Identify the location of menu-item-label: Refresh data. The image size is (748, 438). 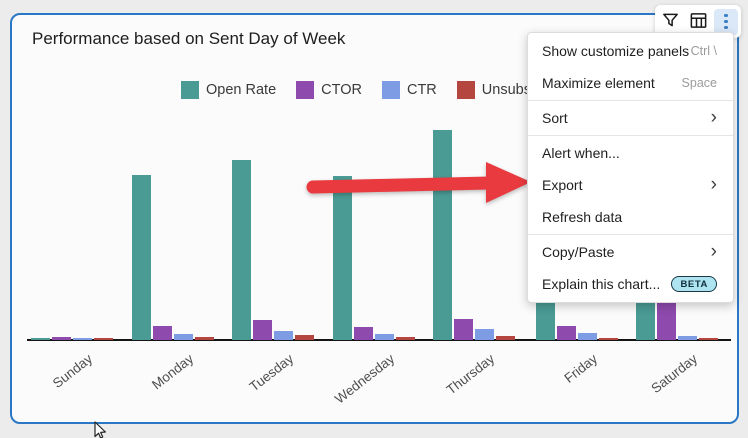
(582, 217).